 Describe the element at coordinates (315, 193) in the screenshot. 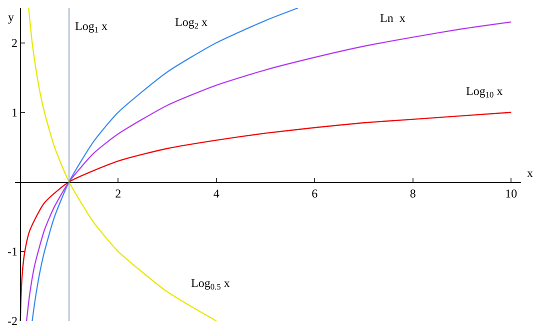

I see `x-tick-label: 6` at that location.